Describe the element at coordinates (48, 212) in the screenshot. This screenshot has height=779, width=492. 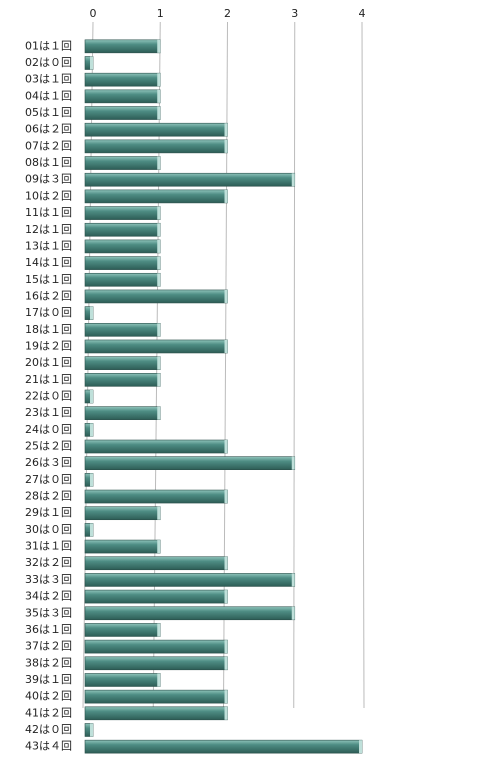
I see `y-tick-label: 11は１回` at that location.